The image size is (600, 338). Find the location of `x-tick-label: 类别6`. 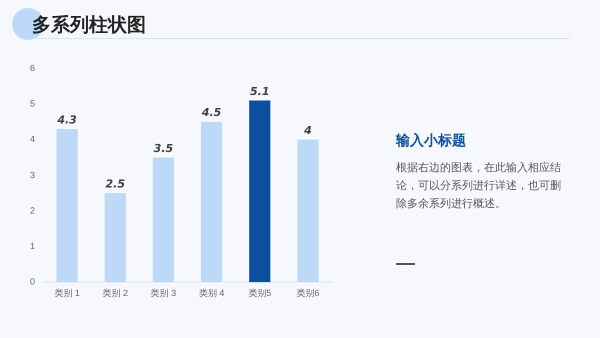

x-tick-label: 类别6 is located at coordinates (308, 293).